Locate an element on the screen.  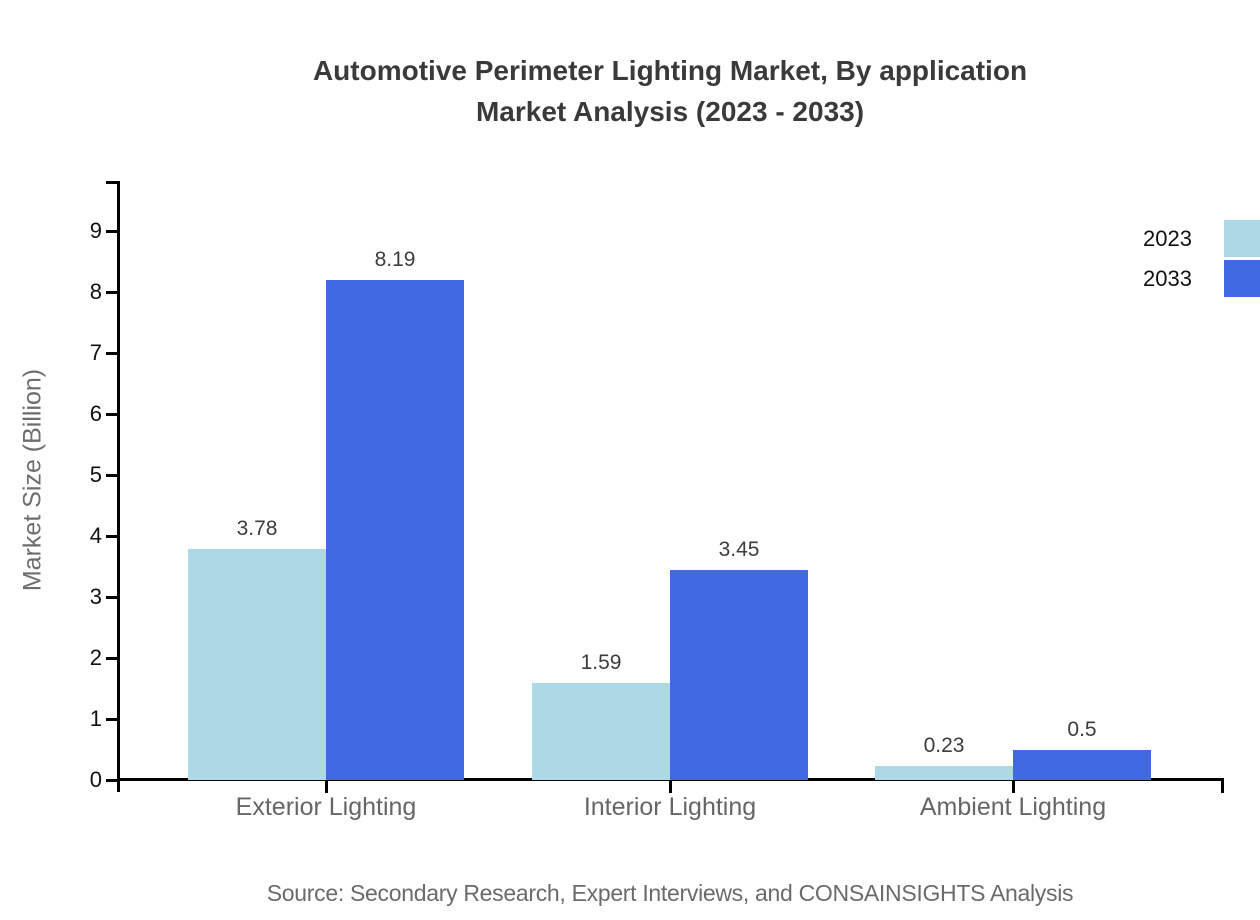
y-axis-tick-label: 5 is located at coordinates (95, 474).